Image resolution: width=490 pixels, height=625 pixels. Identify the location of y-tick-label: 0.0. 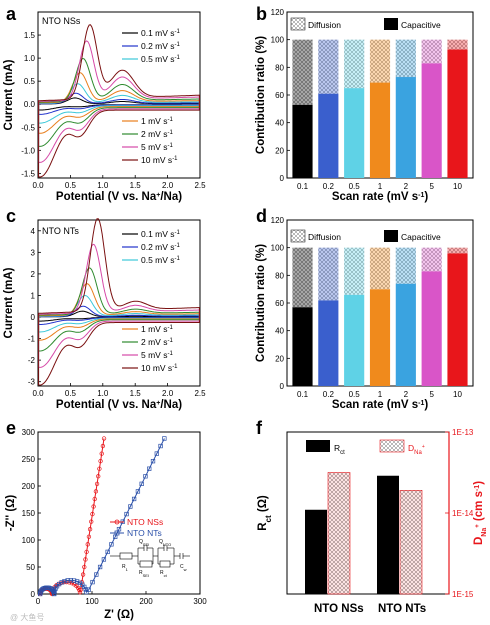
(30, 104).